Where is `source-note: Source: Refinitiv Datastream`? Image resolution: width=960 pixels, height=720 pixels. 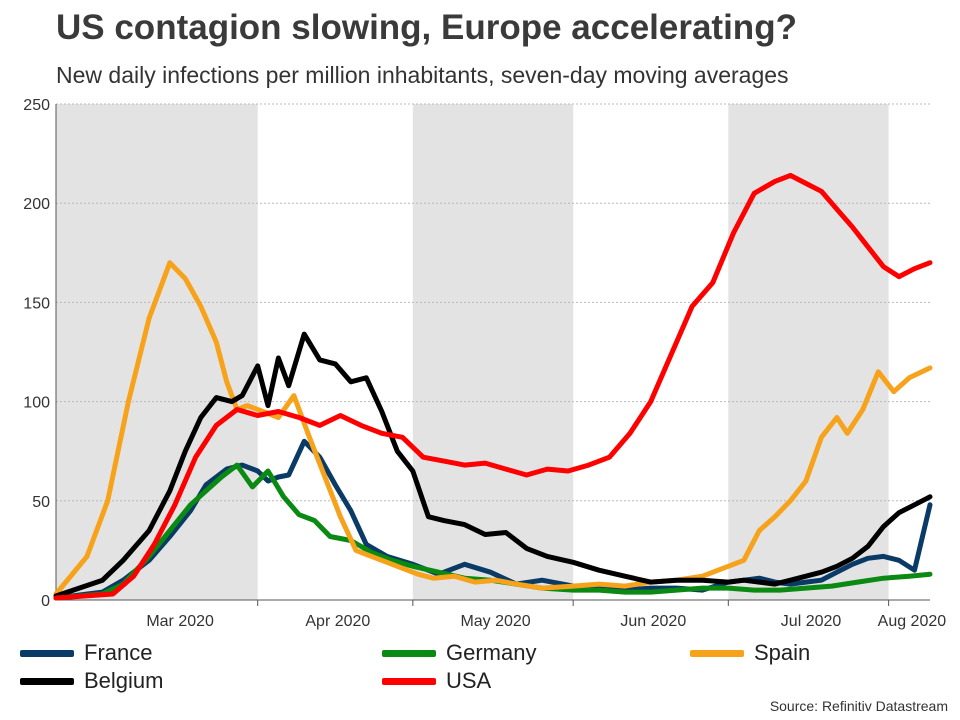 source-note: Source: Refinitiv Datastream is located at coordinates (858, 706).